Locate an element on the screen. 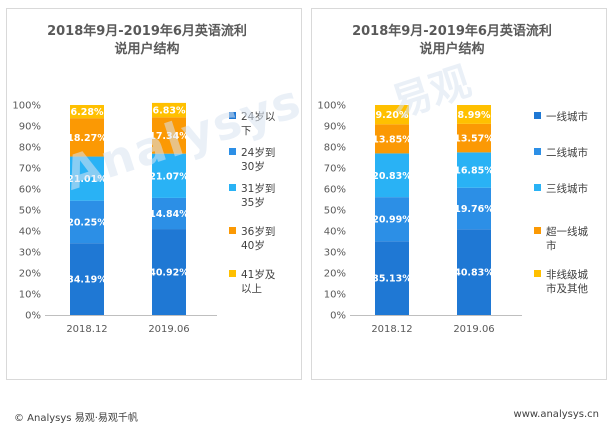 The image size is (615, 429). data-label: 13.85% is located at coordinates (392, 139).